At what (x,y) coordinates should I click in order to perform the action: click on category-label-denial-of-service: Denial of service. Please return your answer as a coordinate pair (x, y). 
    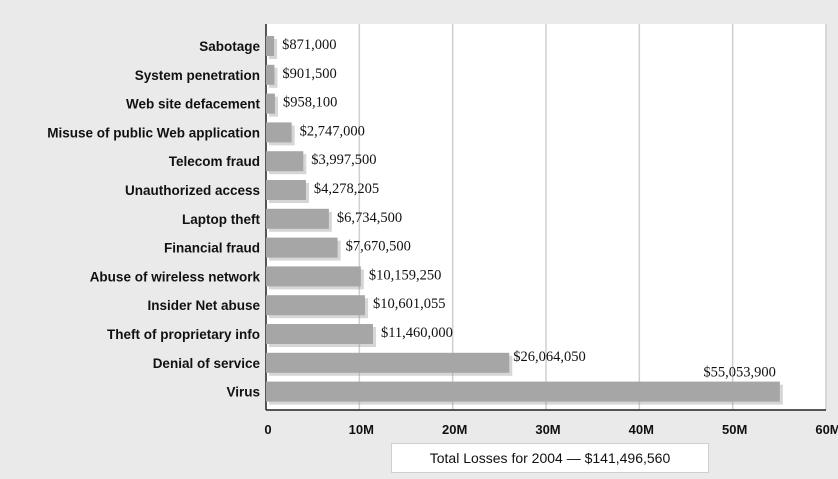
    Looking at the image, I should click on (207, 363).